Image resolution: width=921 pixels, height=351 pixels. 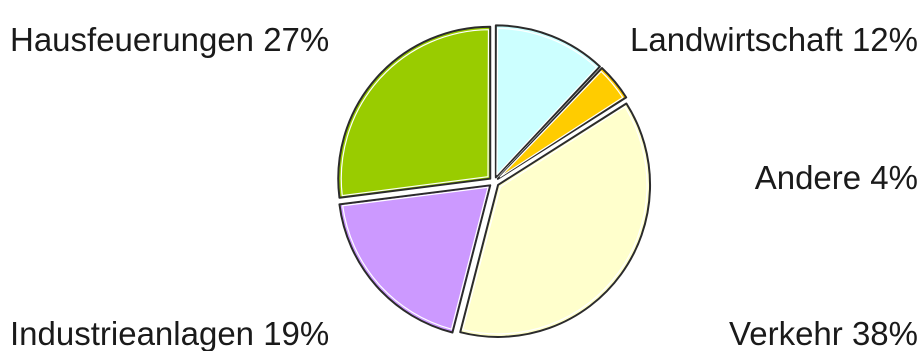 I want to click on pie-slice-highlight-andere, so click(x=561, y=124).